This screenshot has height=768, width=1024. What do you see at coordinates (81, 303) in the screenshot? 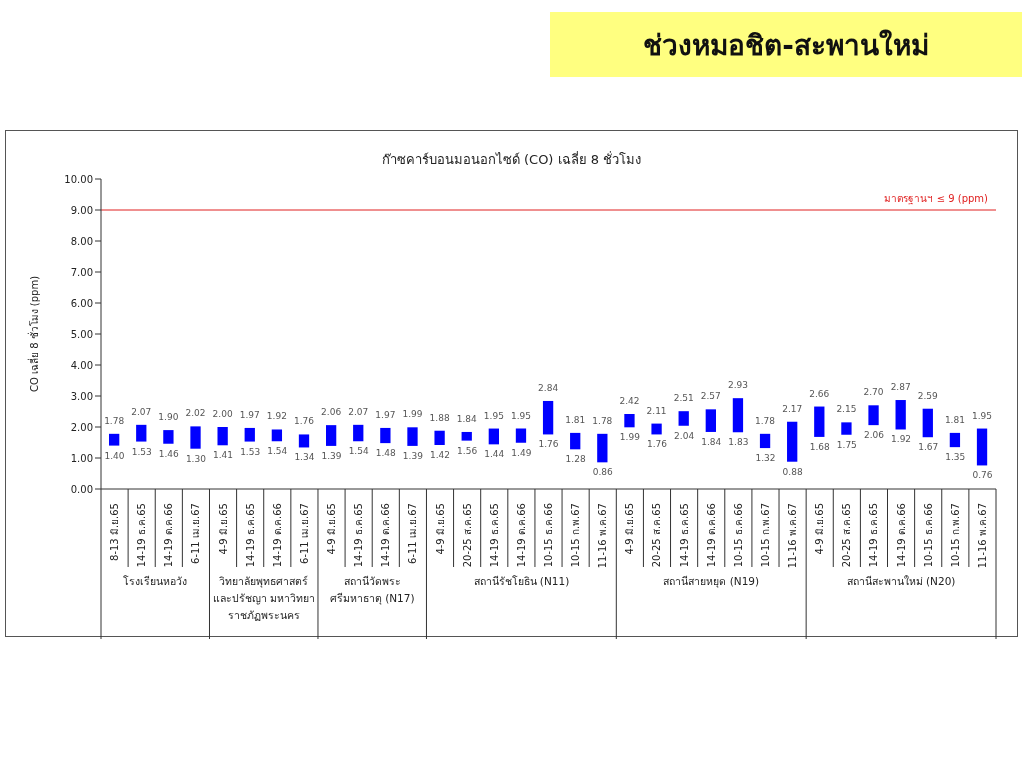
I see `y-tick-label: 6.00` at bounding box center [81, 303].